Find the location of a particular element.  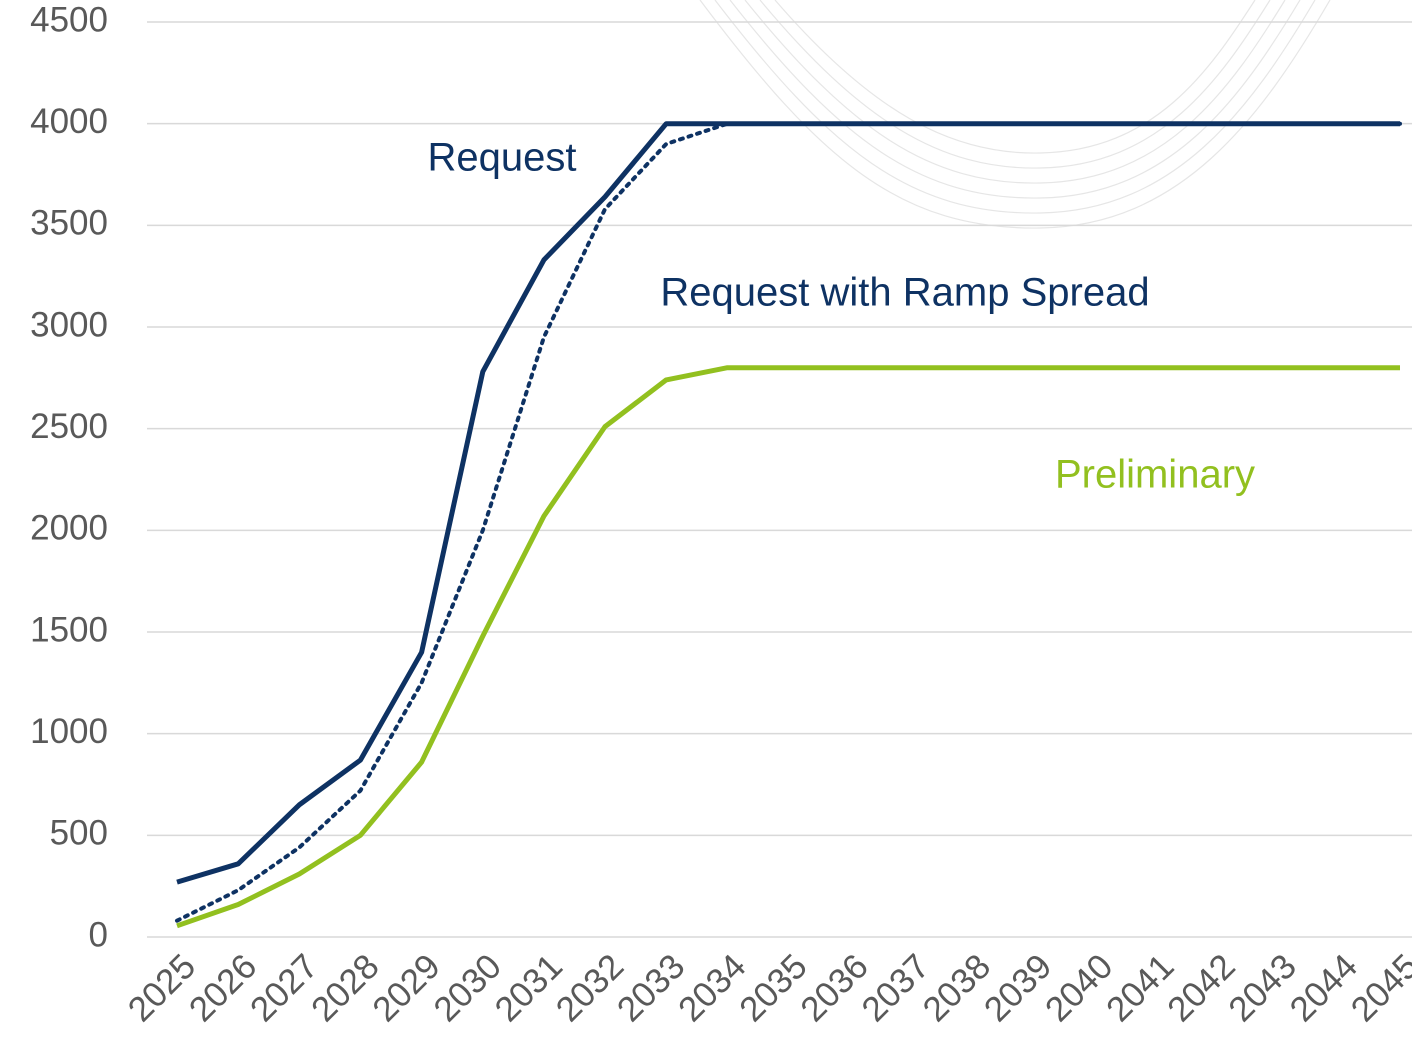

x-tick-label: 2034 is located at coordinates (712, 988).